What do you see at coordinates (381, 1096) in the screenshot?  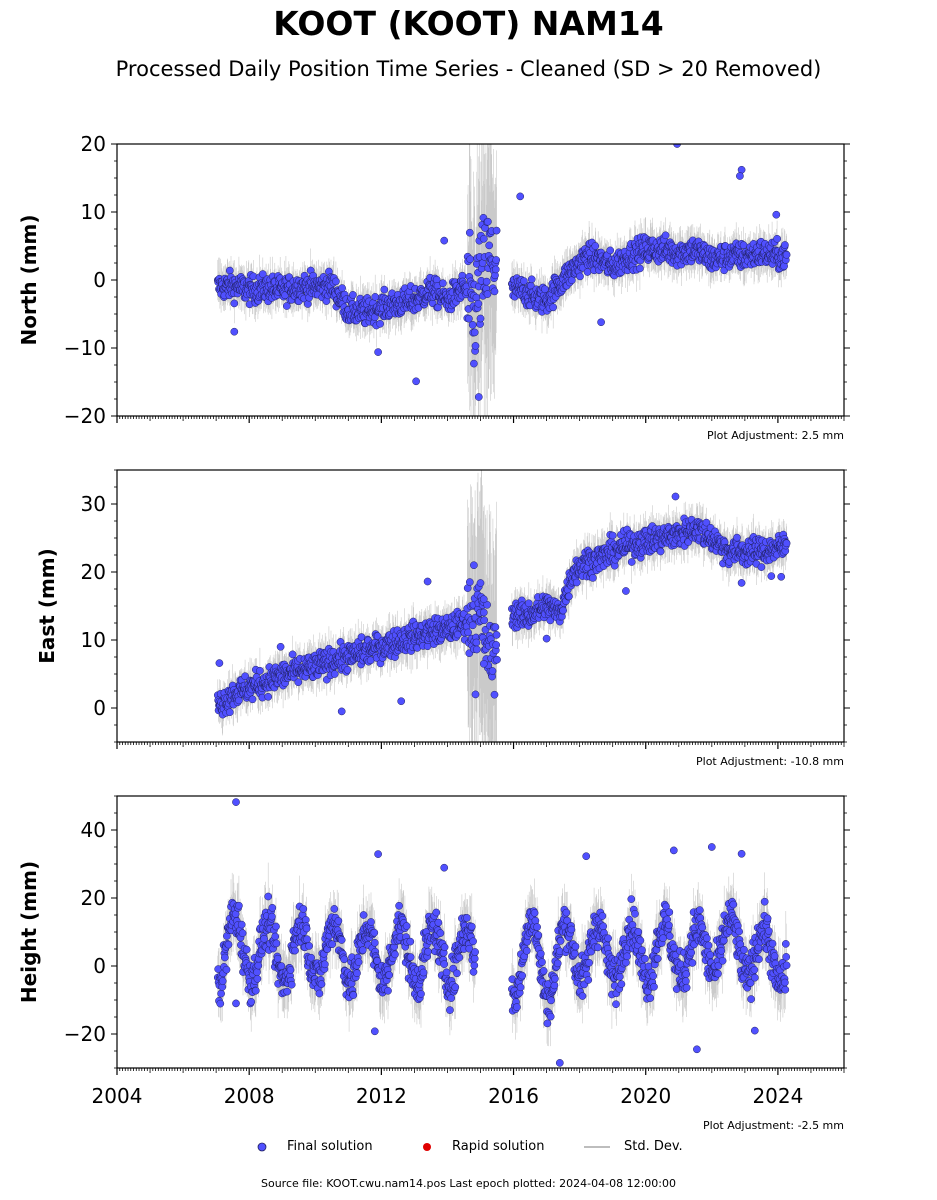 I see `xtick-label: 2012` at bounding box center [381, 1096].